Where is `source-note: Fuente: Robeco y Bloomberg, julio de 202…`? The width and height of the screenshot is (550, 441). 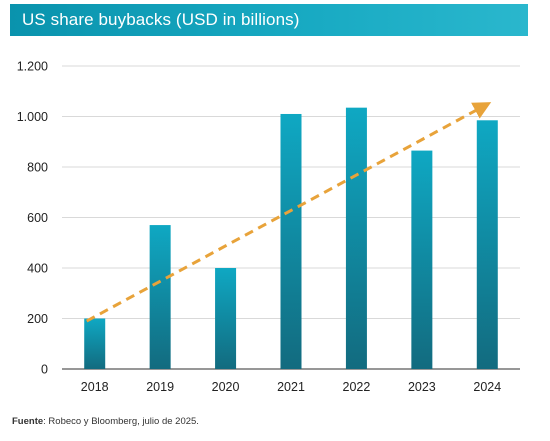 source-note: Fuente: Robeco y Bloomberg, julio de 202… is located at coordinates (105, 421).